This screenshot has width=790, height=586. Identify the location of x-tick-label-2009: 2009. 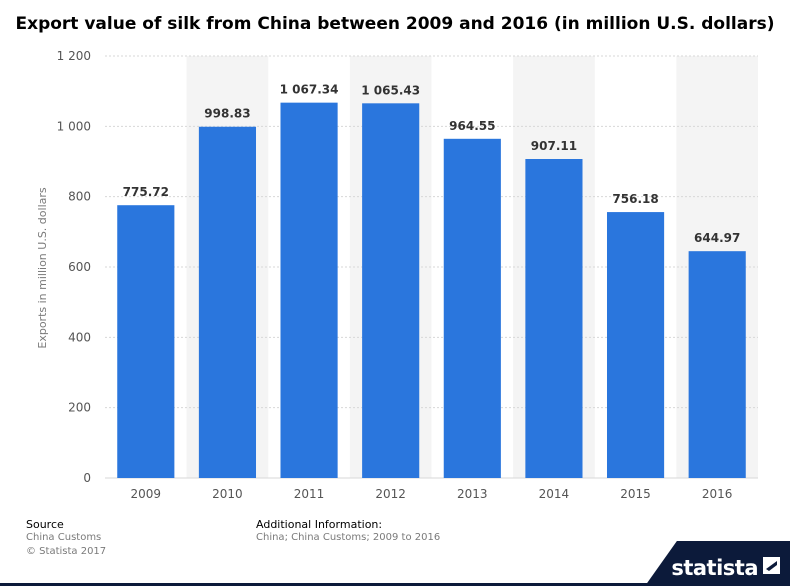
(146, 494).